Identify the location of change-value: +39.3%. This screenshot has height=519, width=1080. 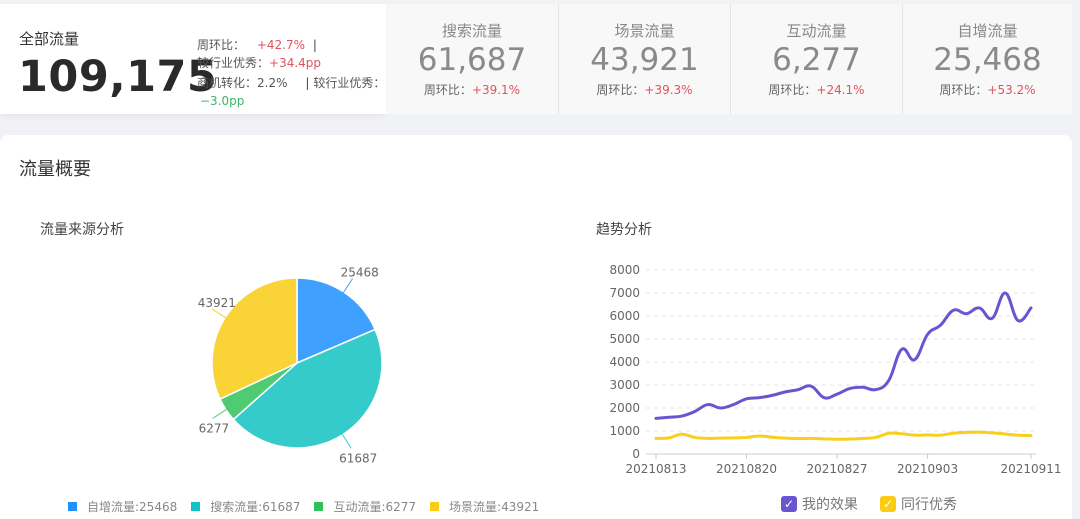
(668, 90).